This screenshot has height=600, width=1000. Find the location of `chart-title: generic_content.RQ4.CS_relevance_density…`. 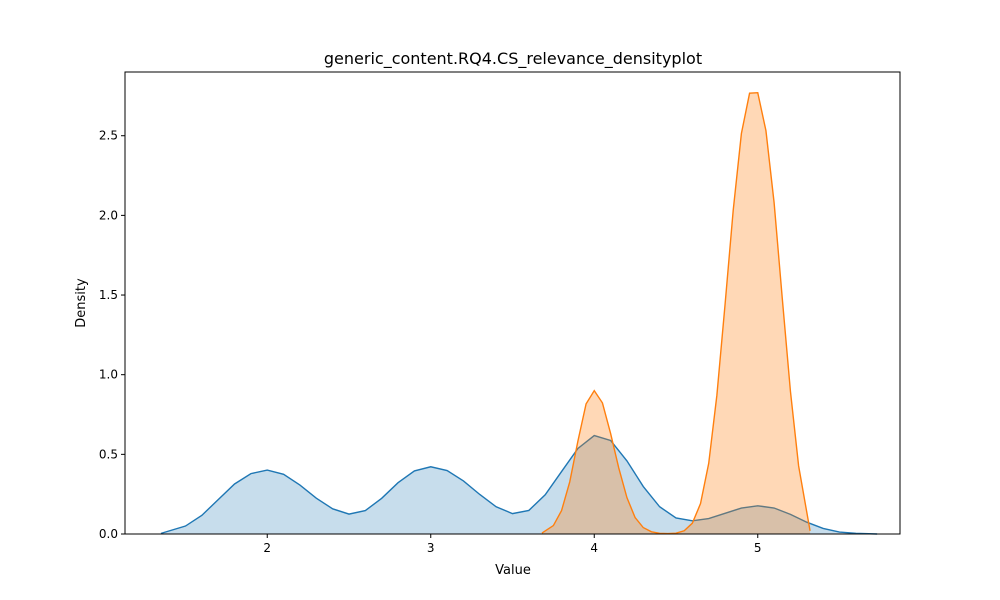

chart-title: generic_content.RQ4.CS_relevance_density… is located at coordinates (513, 59).